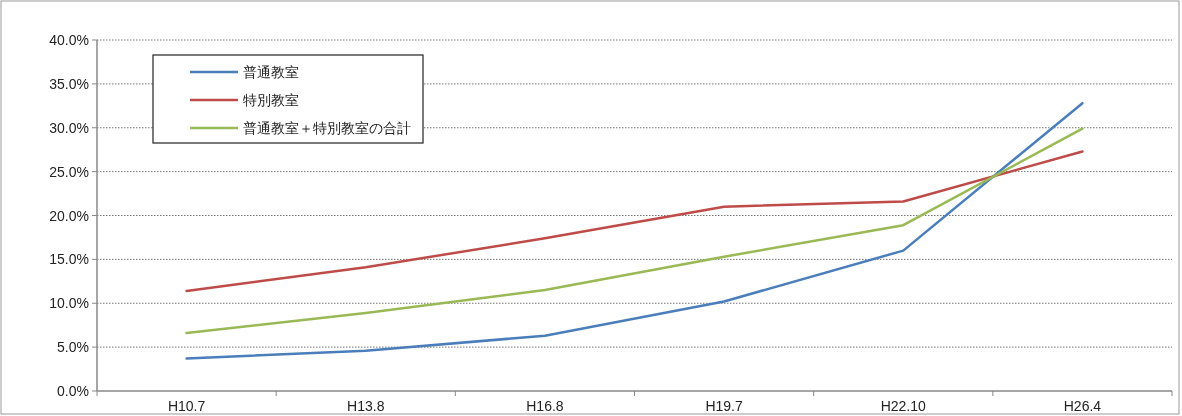 The width and height of the screenshot is (1182, 416). What do you see at coordinates (186, 406) in the screenshot?
I see `x-tick-label: H10.7` at bounding box center [186, 406].